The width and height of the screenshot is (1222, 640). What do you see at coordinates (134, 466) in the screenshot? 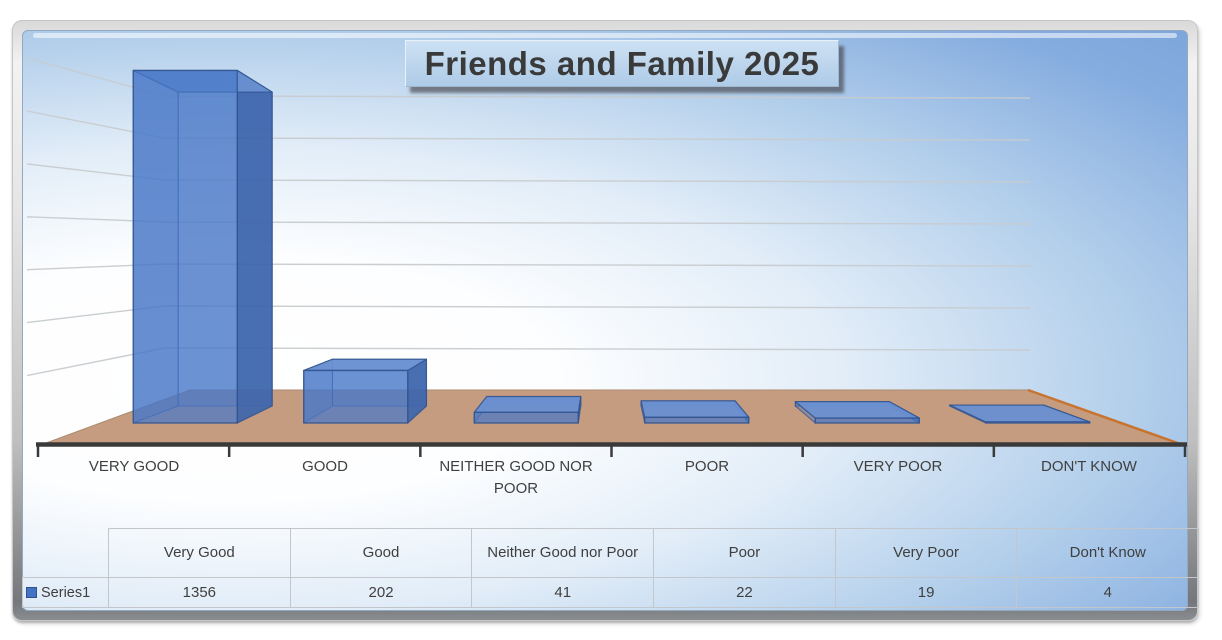
I see `axis-label-very-good: VERY GOOD` at bounding box center [134, 466].